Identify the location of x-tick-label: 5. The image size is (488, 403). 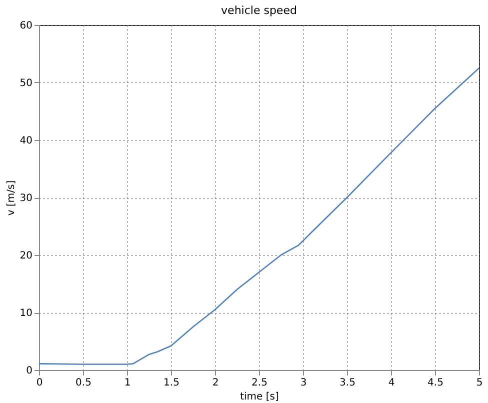
(479, 383).